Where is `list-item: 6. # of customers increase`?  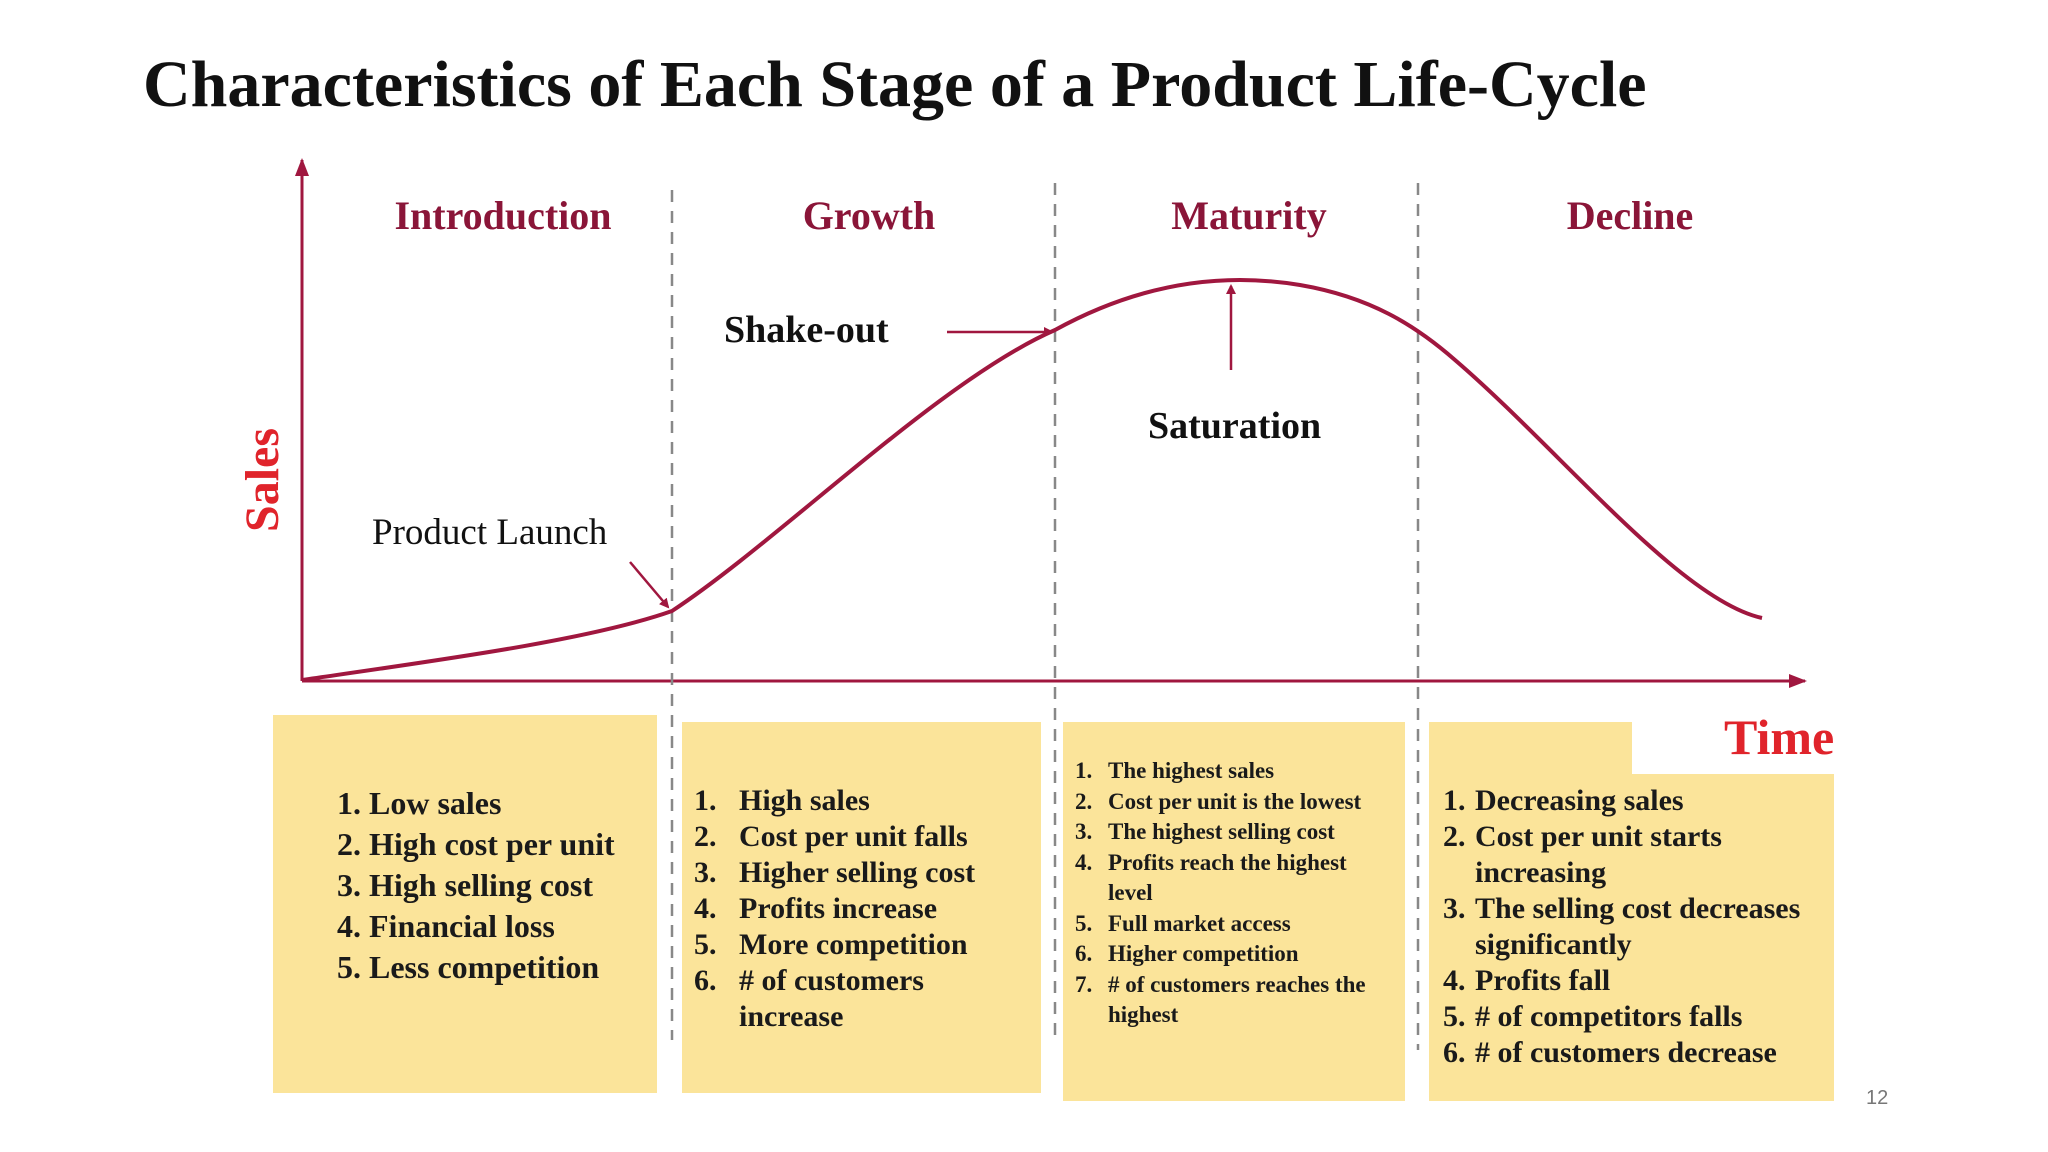 list-item: 6. # of customers increase is located at coordinates (809, 998).